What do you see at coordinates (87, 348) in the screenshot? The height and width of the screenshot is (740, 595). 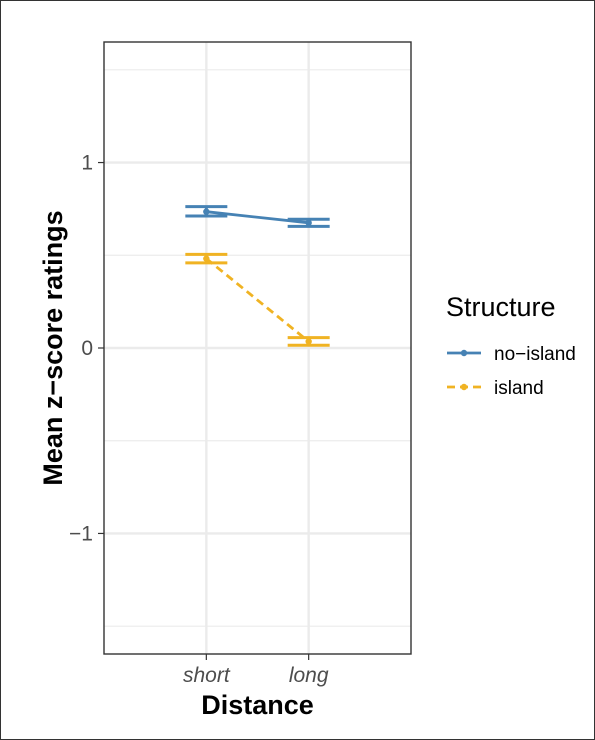 I see `y-tick-label: 0` at bounding box center [87, 348].